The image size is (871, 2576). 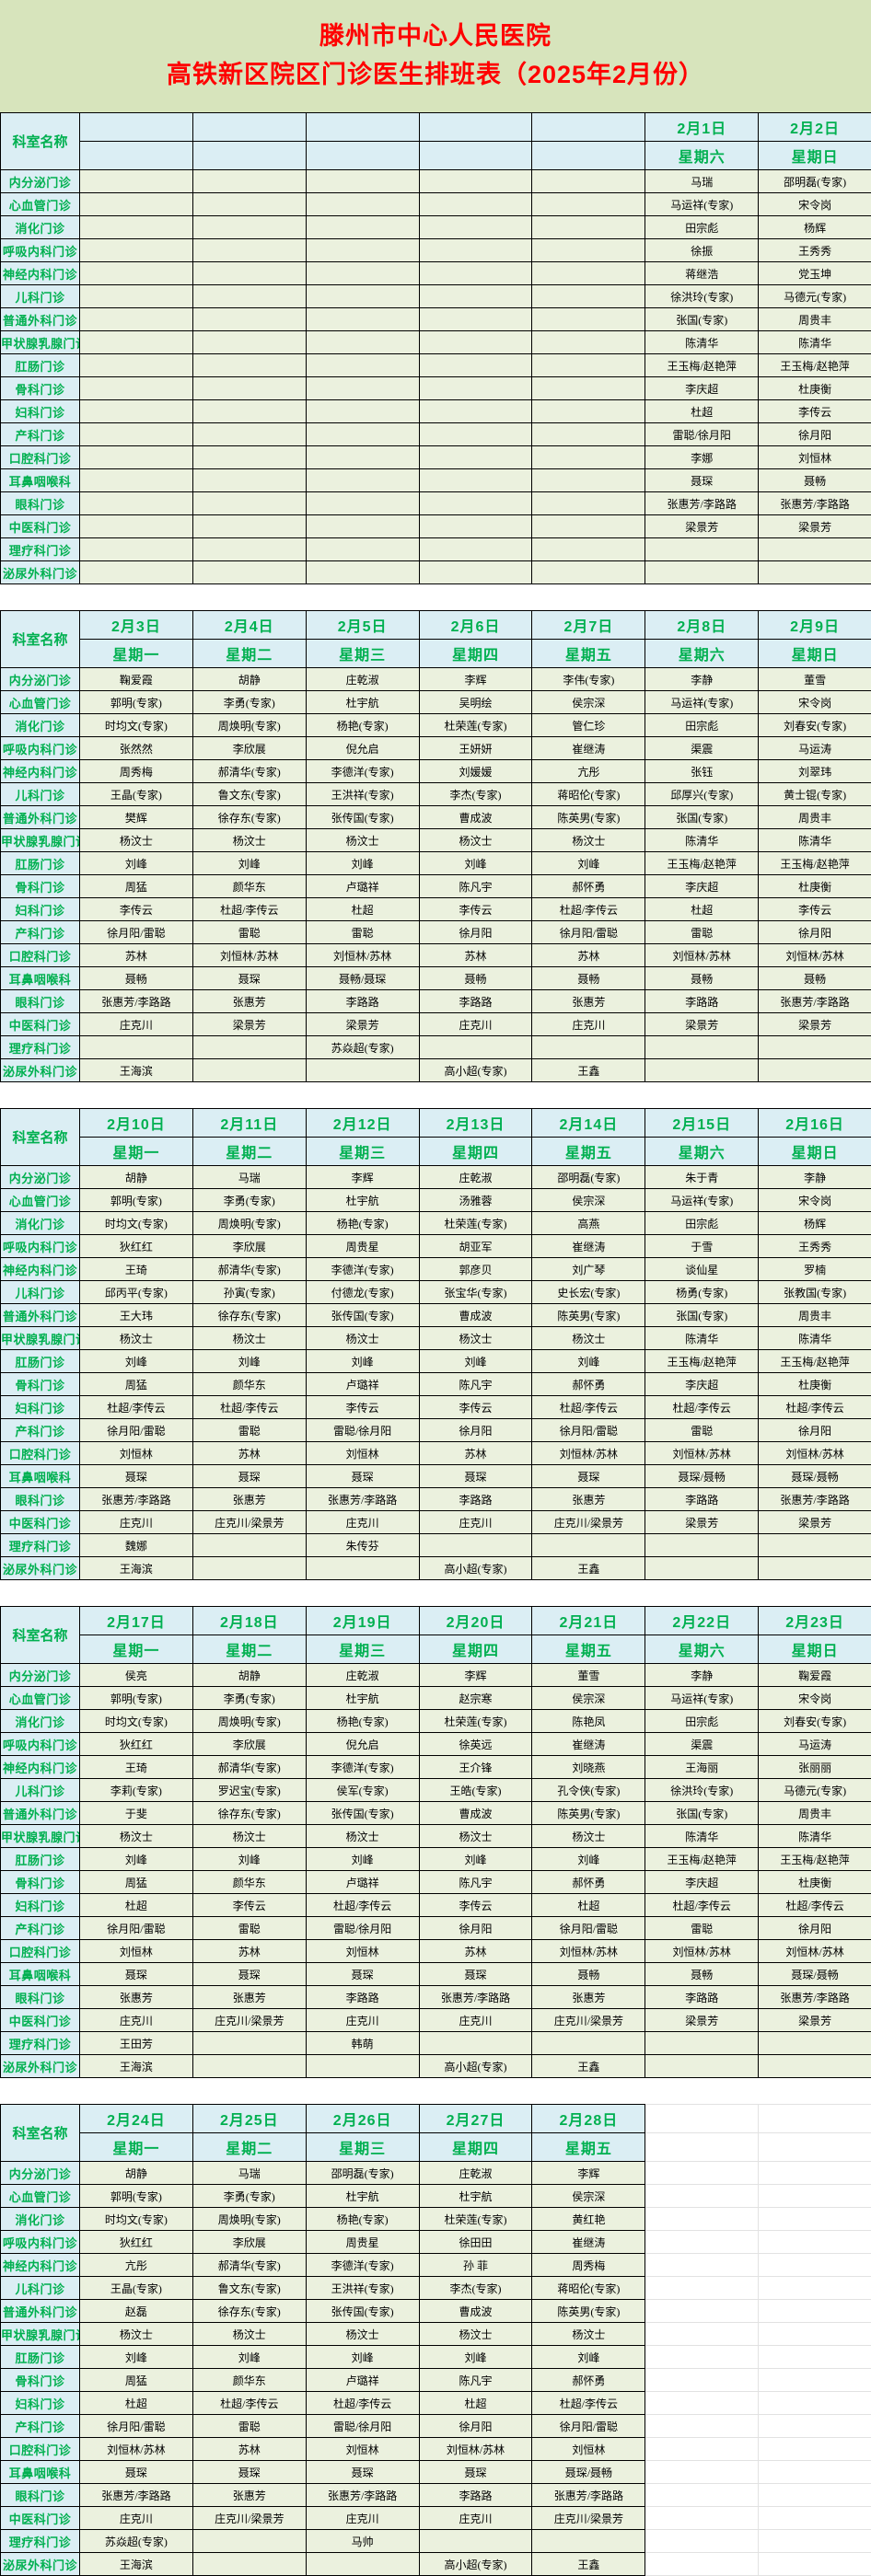 What do you see at coordinates (814, 503) in the screenshot?
I see `schedule-cell: 张惠芳/李路路` at bounding box center [814, 503].